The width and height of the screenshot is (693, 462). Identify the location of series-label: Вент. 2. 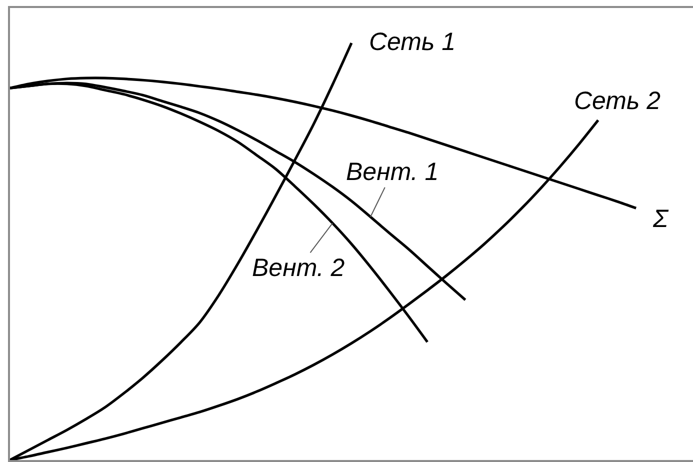
(298, 268).